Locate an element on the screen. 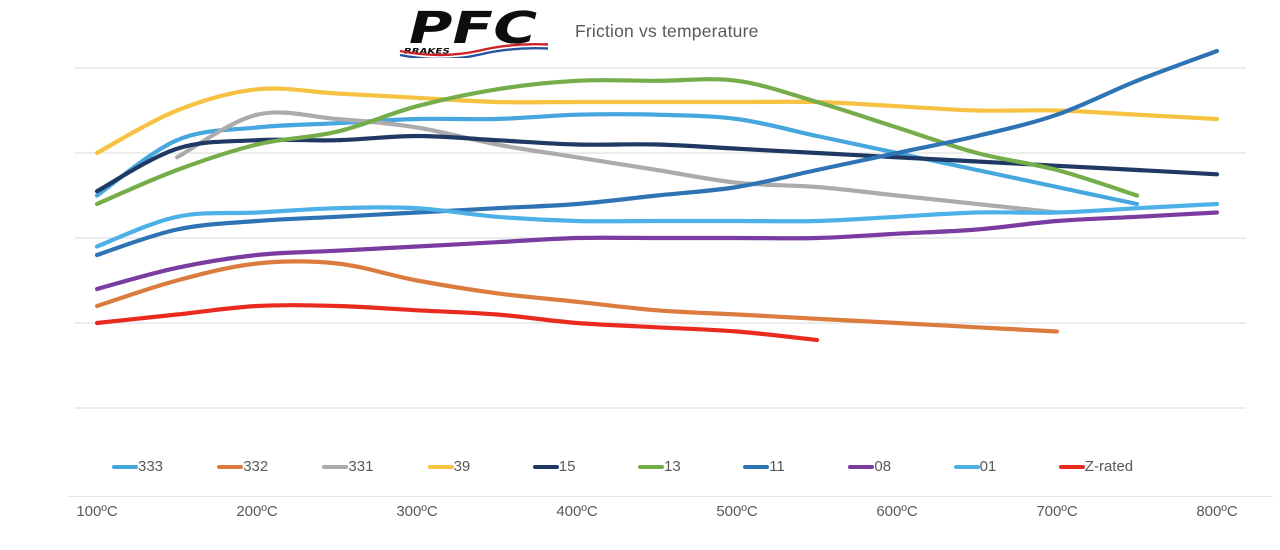  legend-item-13: 13 is located at coordinates (659, 467).